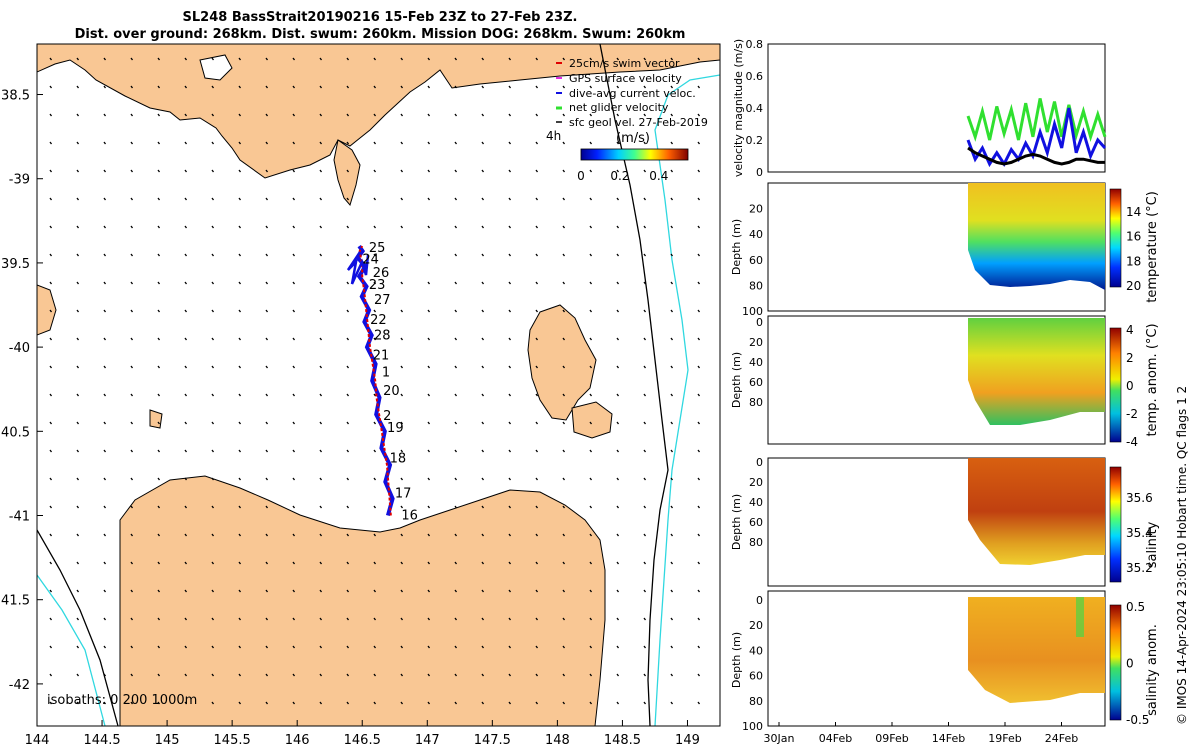 This screenshot has height=750, width=1200. Describe the element at coordinates (736, 247) in the screenshot. I see `temperature-ylabel: Depth (m)` at that location.